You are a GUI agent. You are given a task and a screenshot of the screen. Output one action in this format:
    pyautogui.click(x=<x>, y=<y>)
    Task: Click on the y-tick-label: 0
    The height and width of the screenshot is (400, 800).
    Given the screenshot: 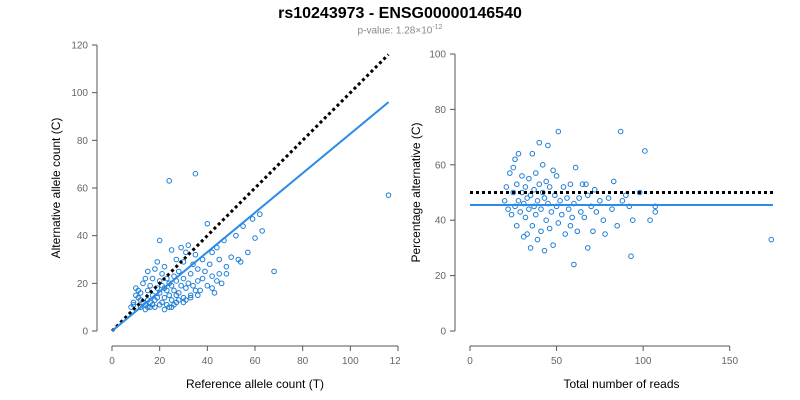 What is the action you would take?
    pyautogui.click(x=85, y=332)
    